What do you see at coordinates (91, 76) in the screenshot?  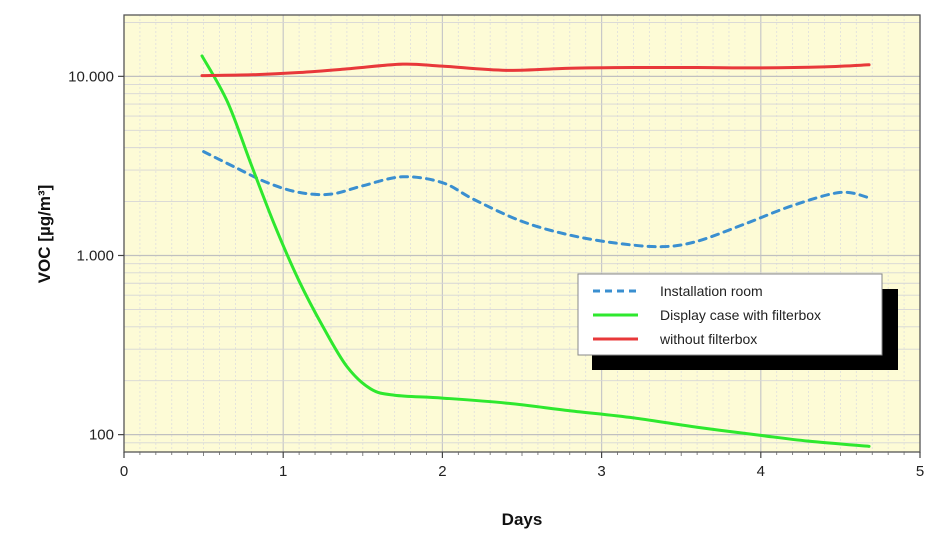 I see `y-tick-label: 10.000` at bounding box center [91, 76].